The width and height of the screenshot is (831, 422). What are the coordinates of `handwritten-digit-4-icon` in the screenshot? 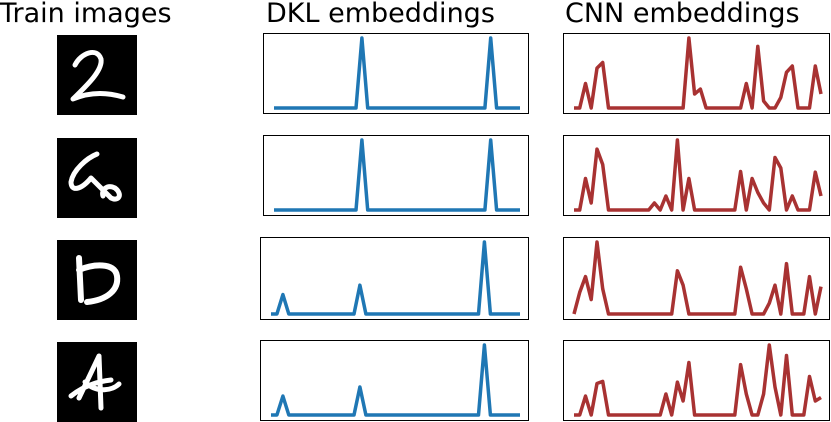 It's located at (95, 382).